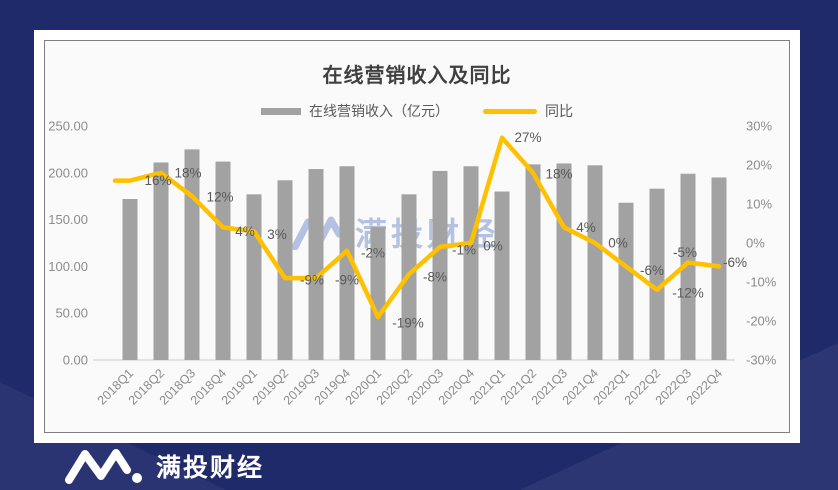  Describe the element at coordinates (68, 266) in the screenshot. I see `left-axis-tick: 100.00` at that location.